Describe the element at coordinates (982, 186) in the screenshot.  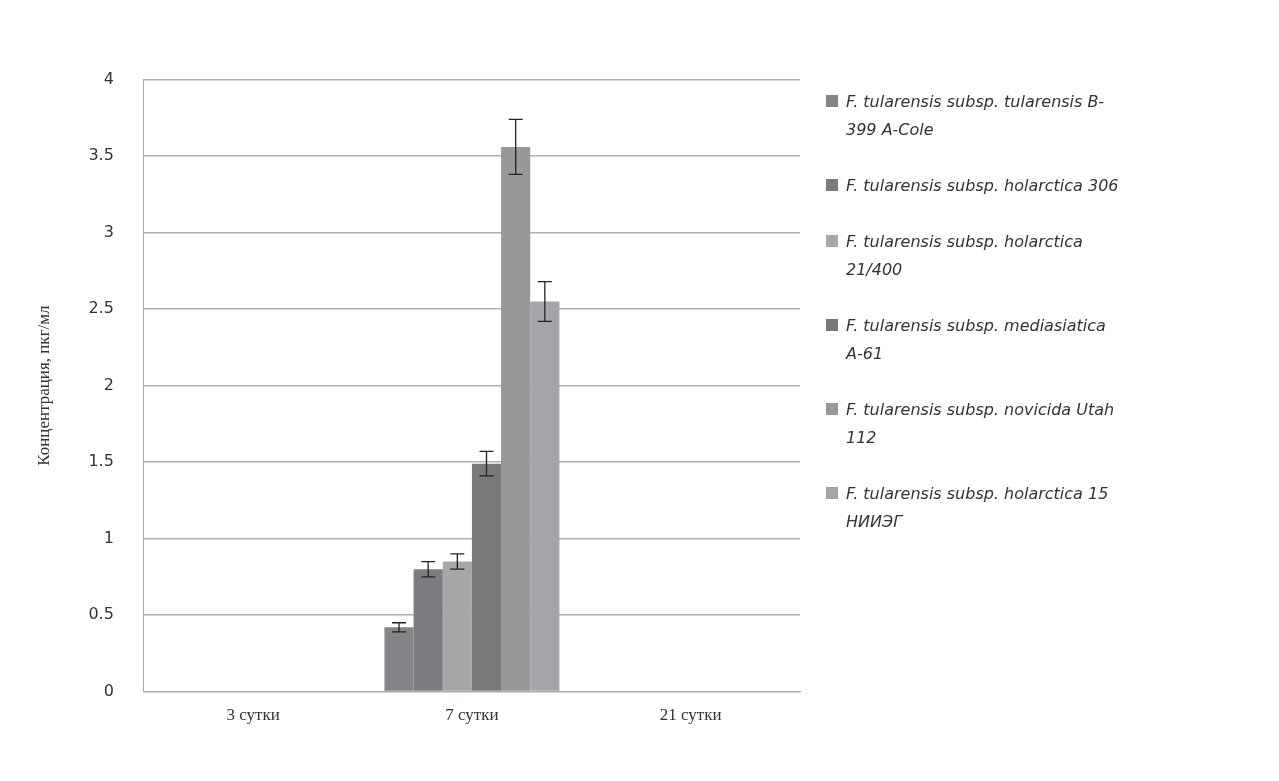
I see `legend-label: F. tularensis subsp. holarctica 306` at that location.